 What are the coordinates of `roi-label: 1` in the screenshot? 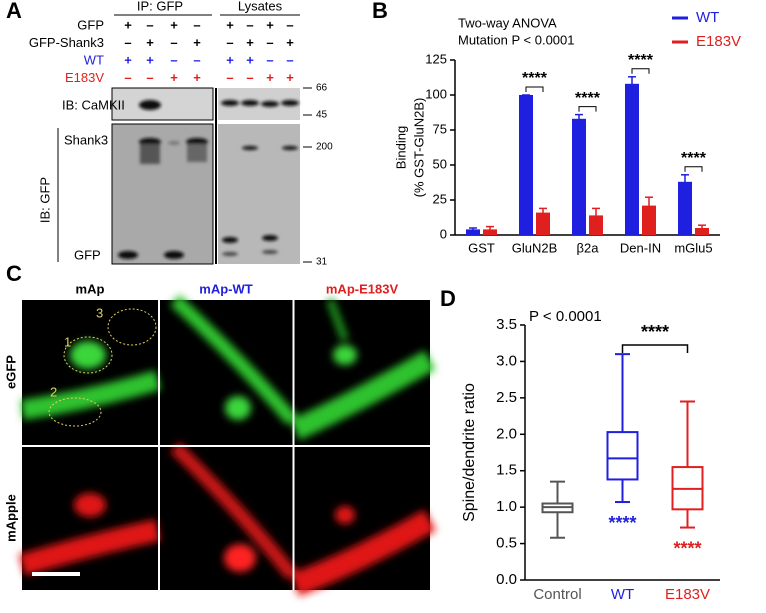 It's located at (67, 341).